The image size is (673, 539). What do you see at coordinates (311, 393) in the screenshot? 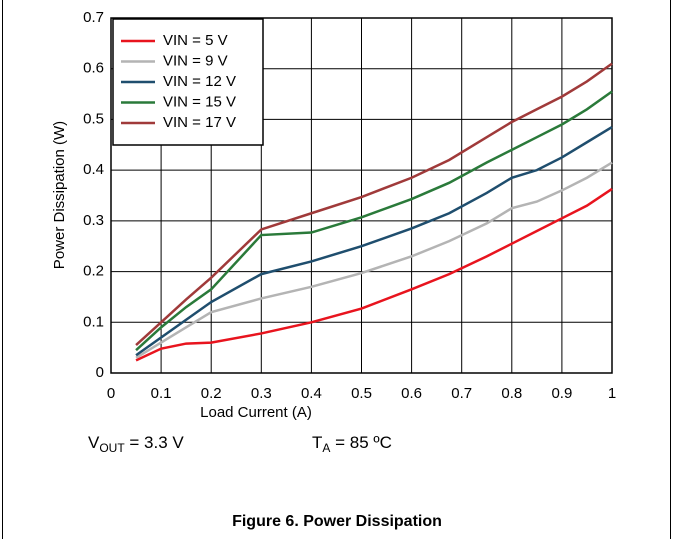
I see `x-tick-label: 0.4` at bounding box center [311, 393].